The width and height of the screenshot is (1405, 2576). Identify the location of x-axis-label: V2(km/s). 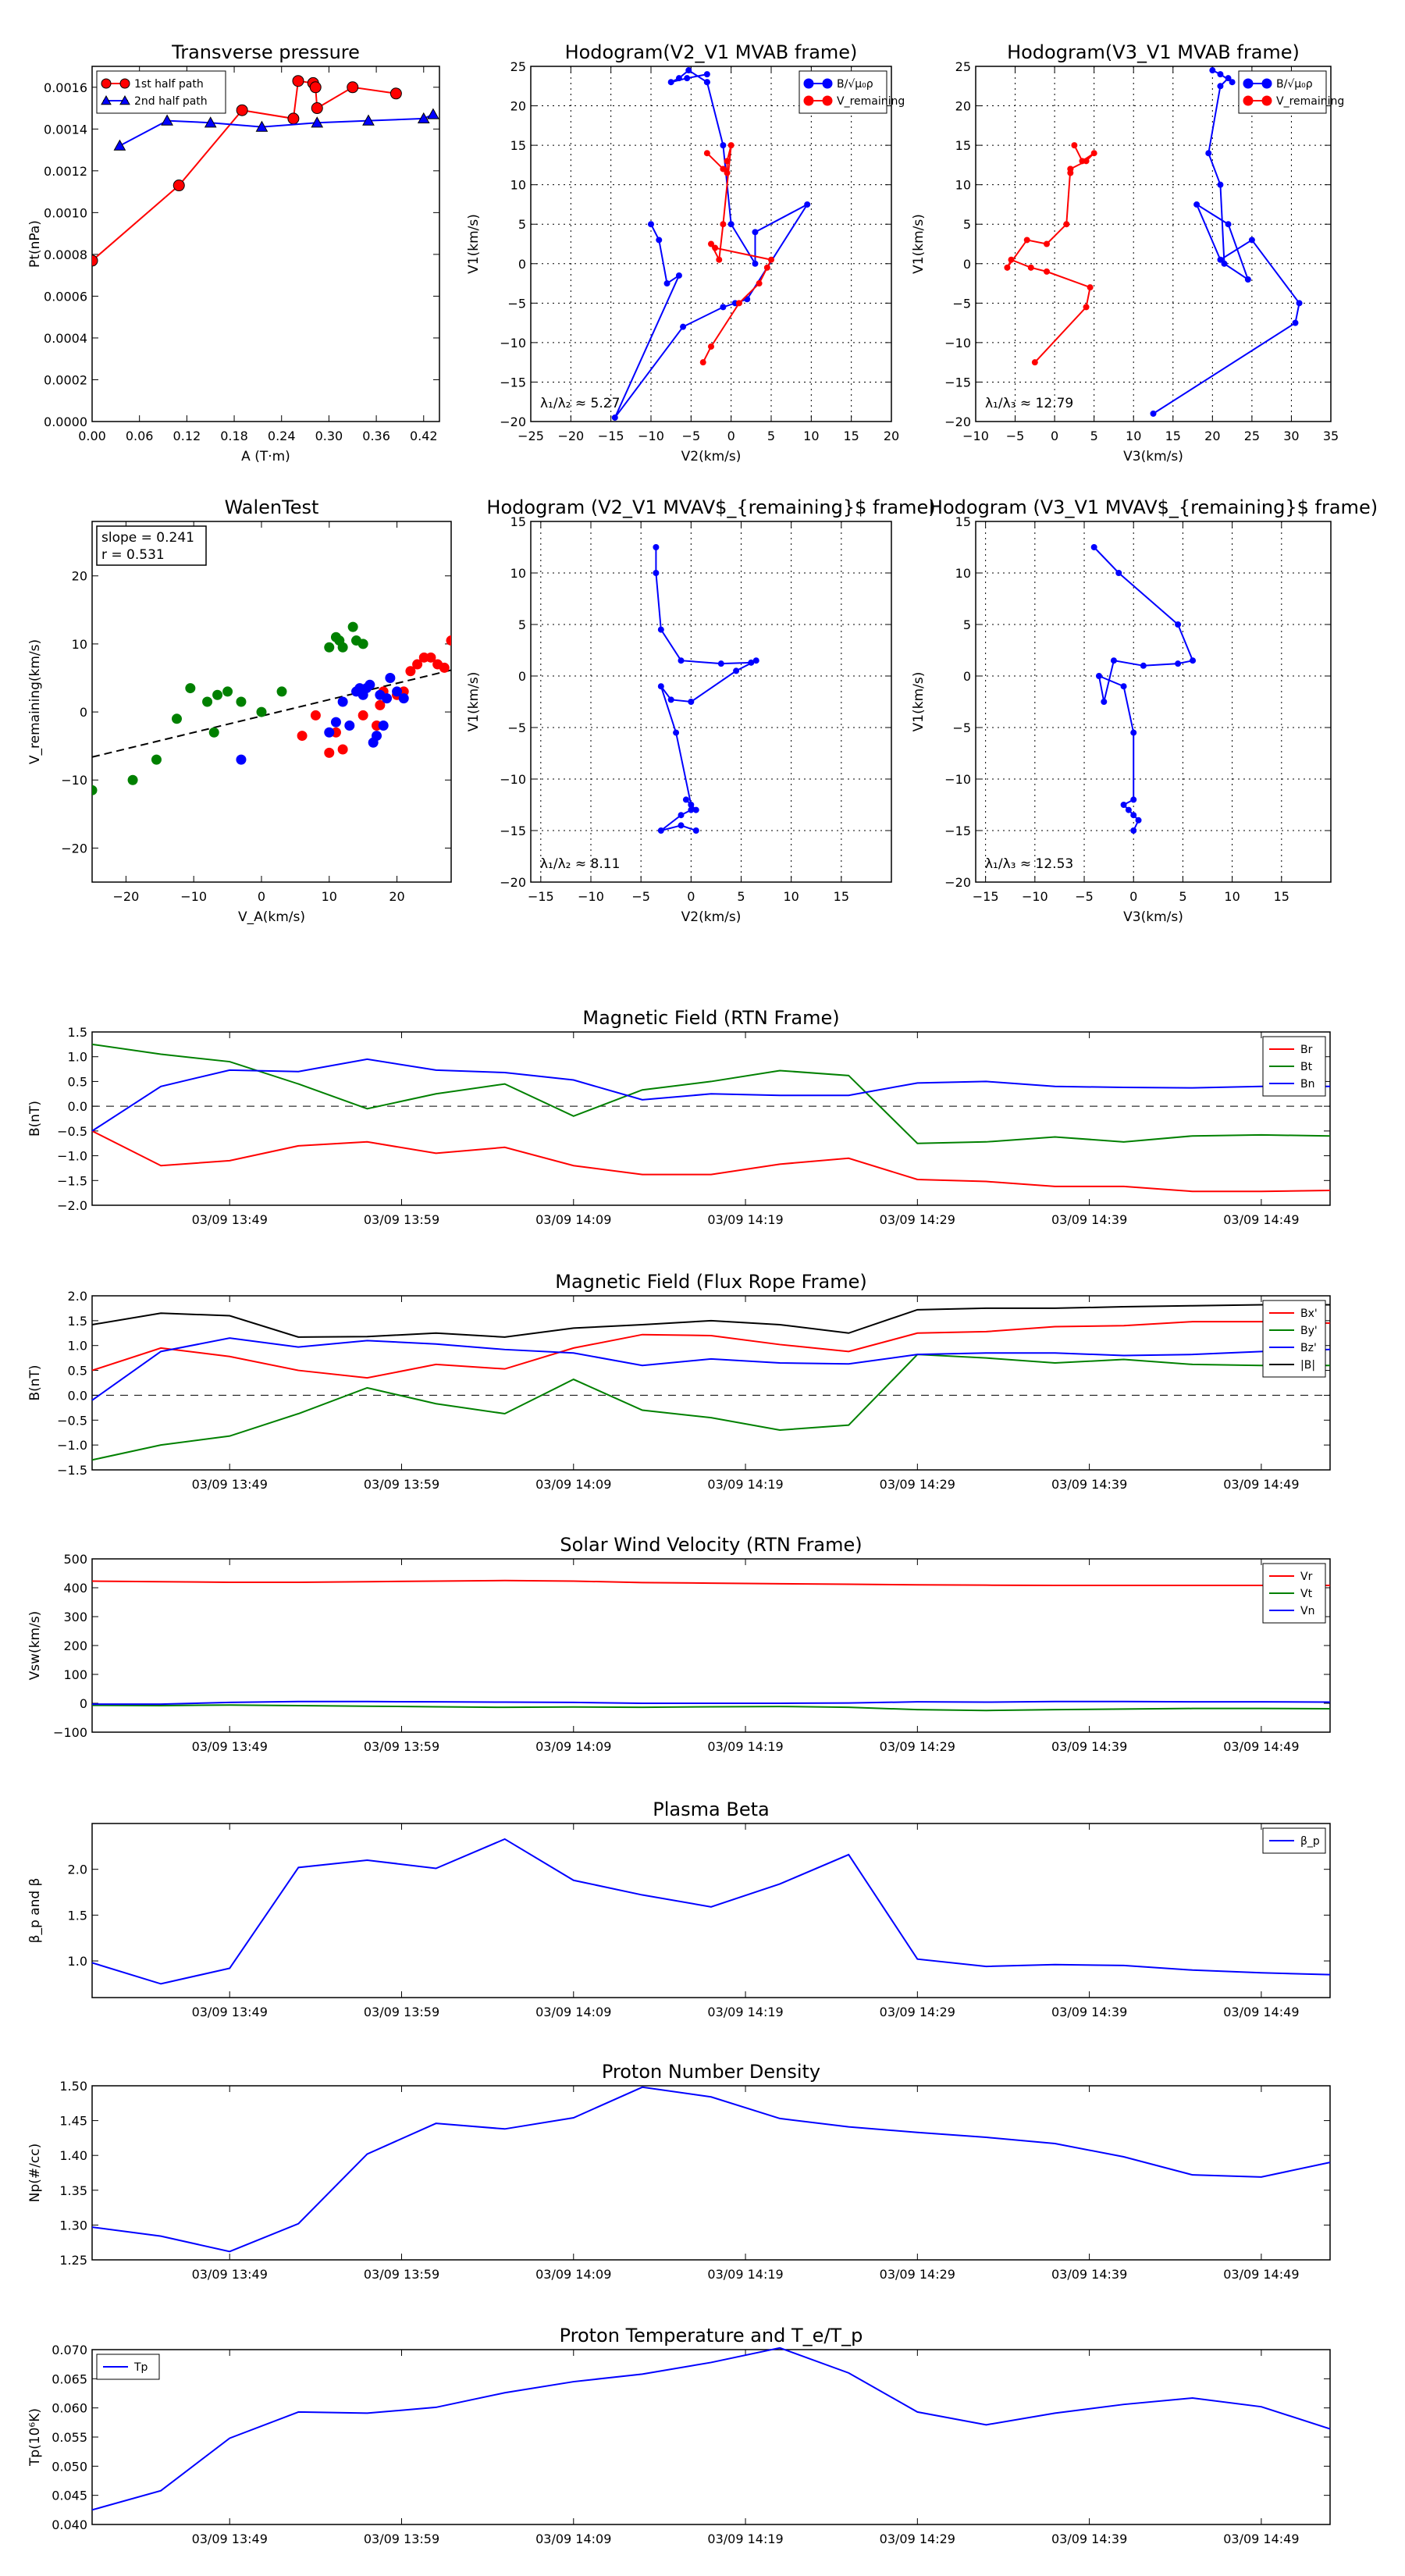
(712, 456).